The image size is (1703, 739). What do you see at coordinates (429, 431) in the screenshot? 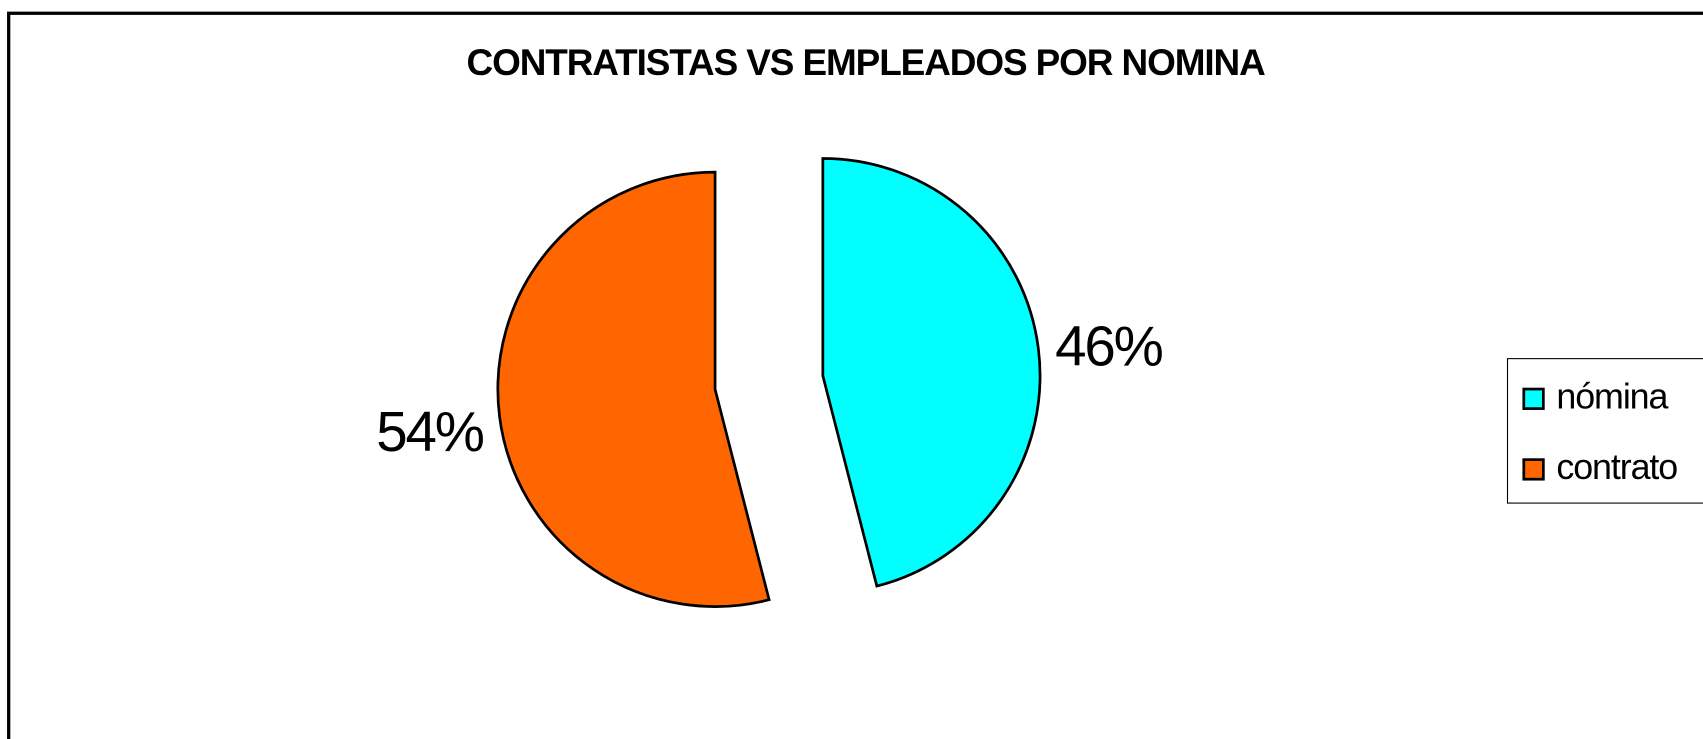
I see `data-label: 54%` at bounding box center [429, 431].